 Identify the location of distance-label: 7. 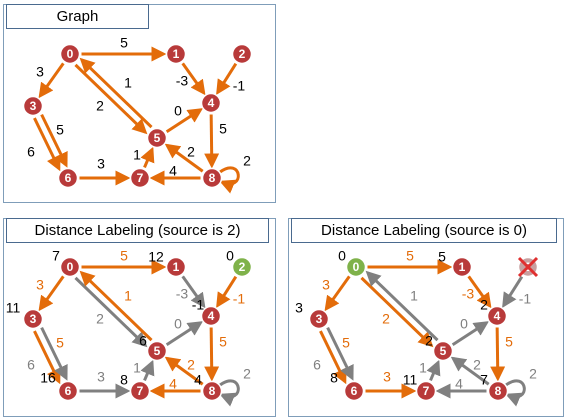
(56, 256).